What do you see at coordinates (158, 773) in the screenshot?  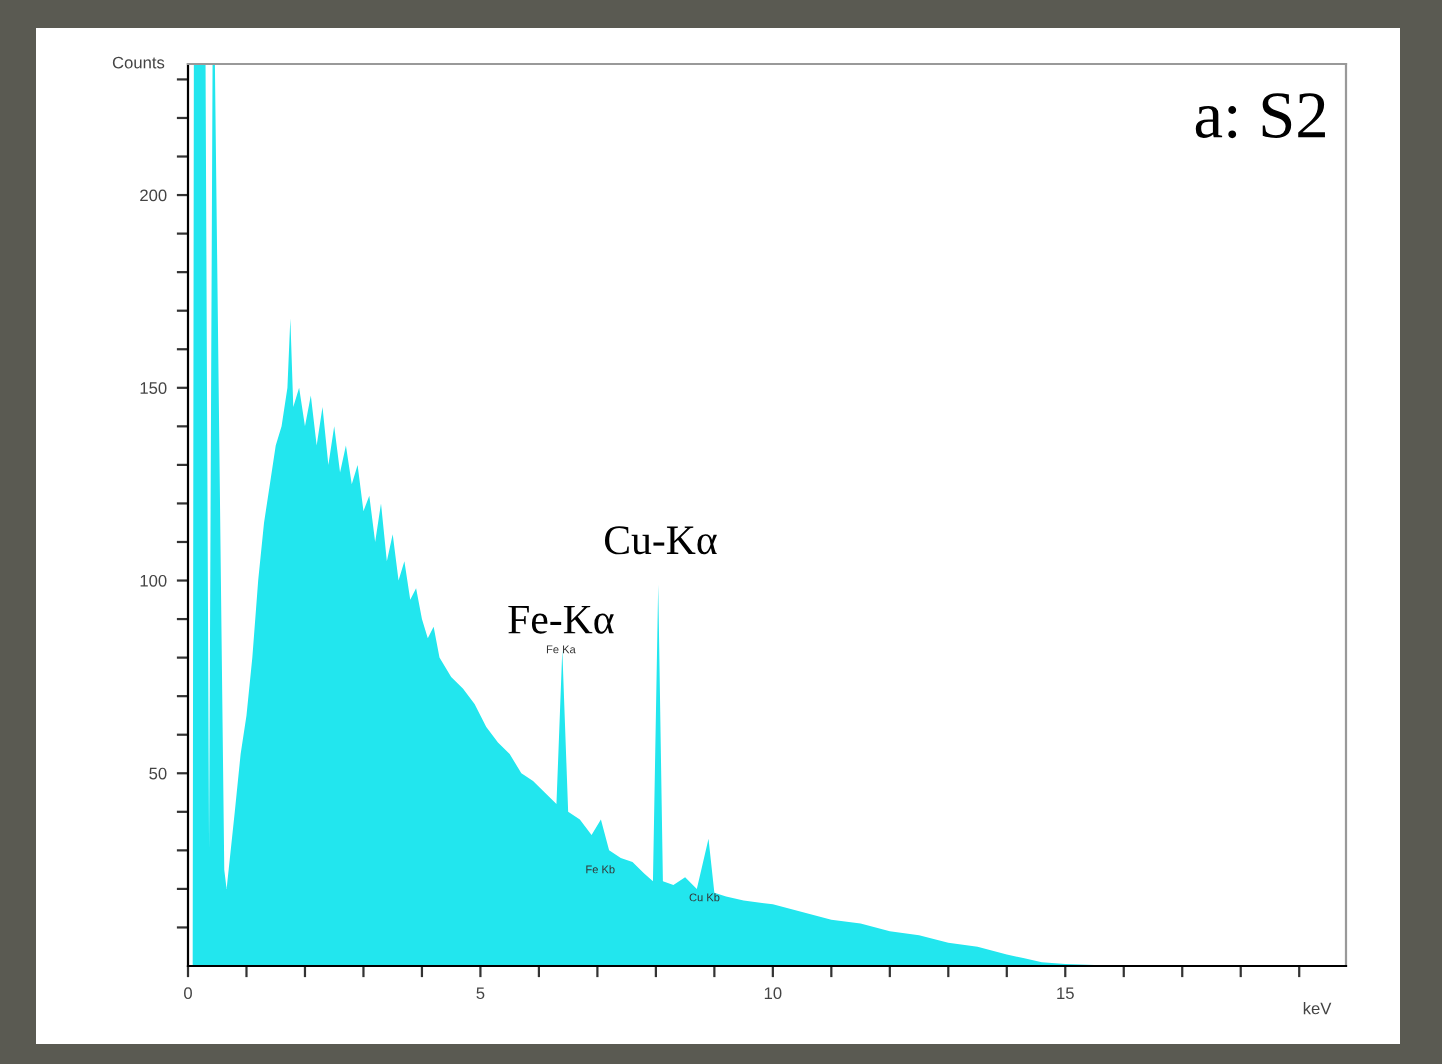 I see `y-tick-label: 50` at bounding box center [158, 773].